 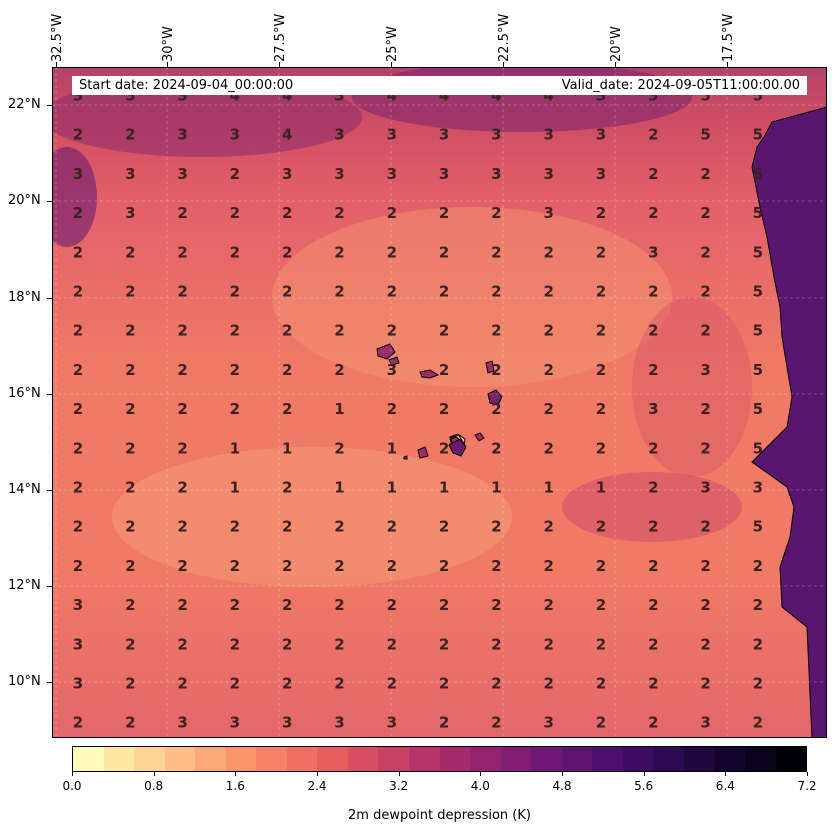 What do you see at coordinates (235, 786) in the screenshot?
I see `colorbar-tick-label: 1.6` at bounding box center [235, 786].